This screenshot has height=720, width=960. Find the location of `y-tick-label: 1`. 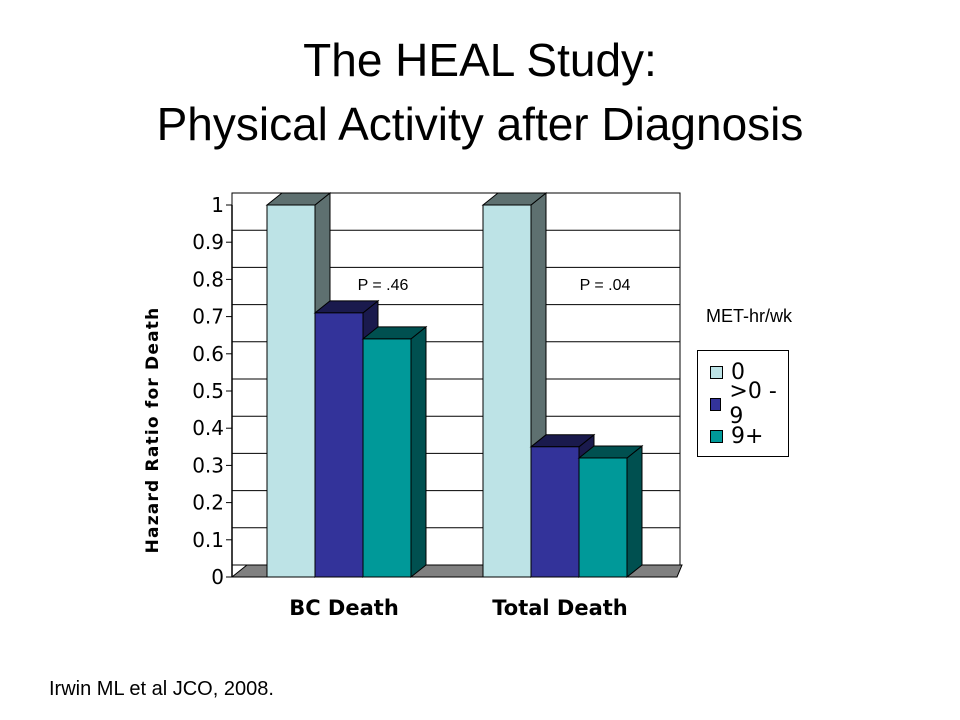

y-tick-label: 1 is located at coordinates (217, 205).